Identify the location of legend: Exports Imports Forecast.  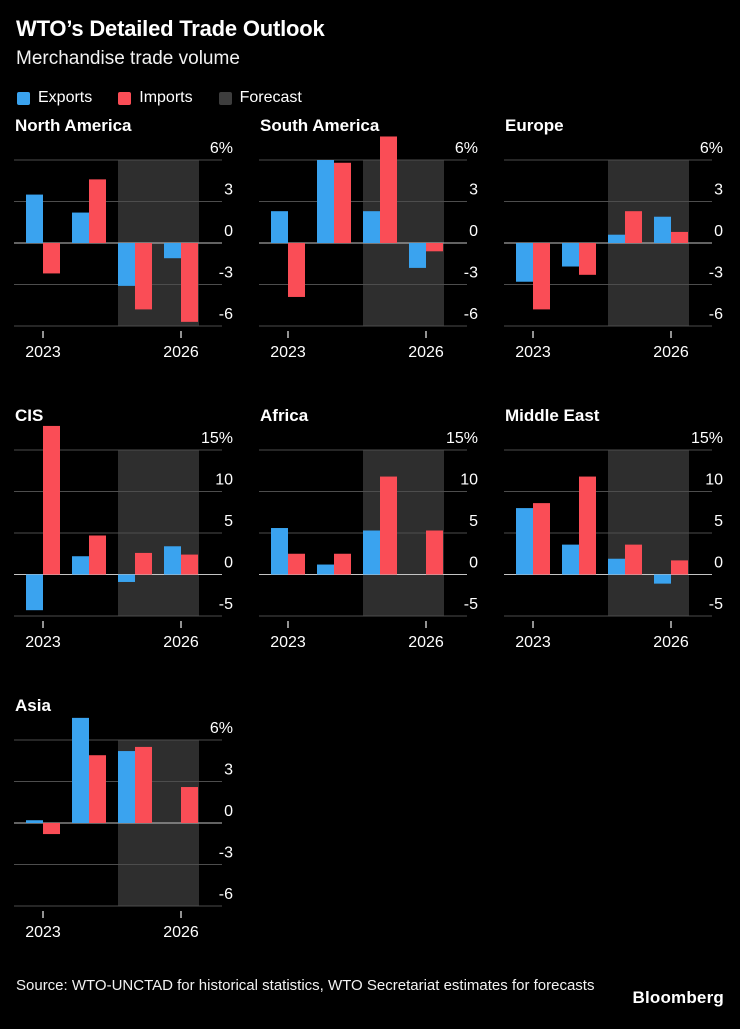
(159, 98).